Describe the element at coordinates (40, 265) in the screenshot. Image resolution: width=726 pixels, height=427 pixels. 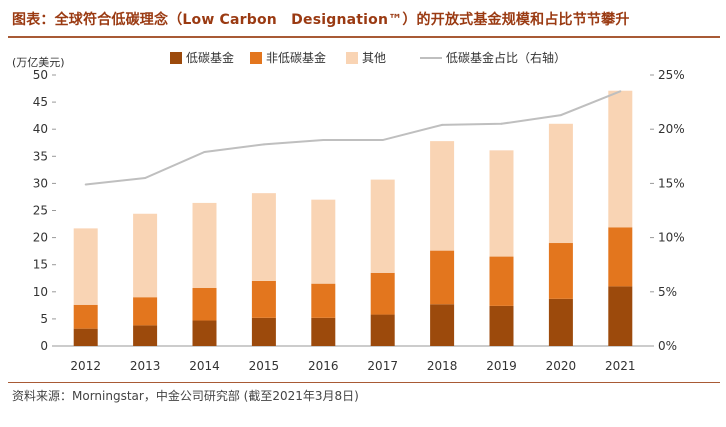
I see `y-tick-label: 15` at that location.